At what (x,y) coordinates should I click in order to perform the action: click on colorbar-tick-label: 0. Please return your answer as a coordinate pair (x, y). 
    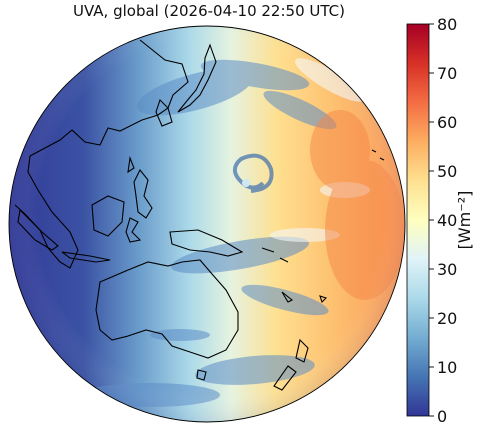
    Looking at the image, I should click on (442, 416).